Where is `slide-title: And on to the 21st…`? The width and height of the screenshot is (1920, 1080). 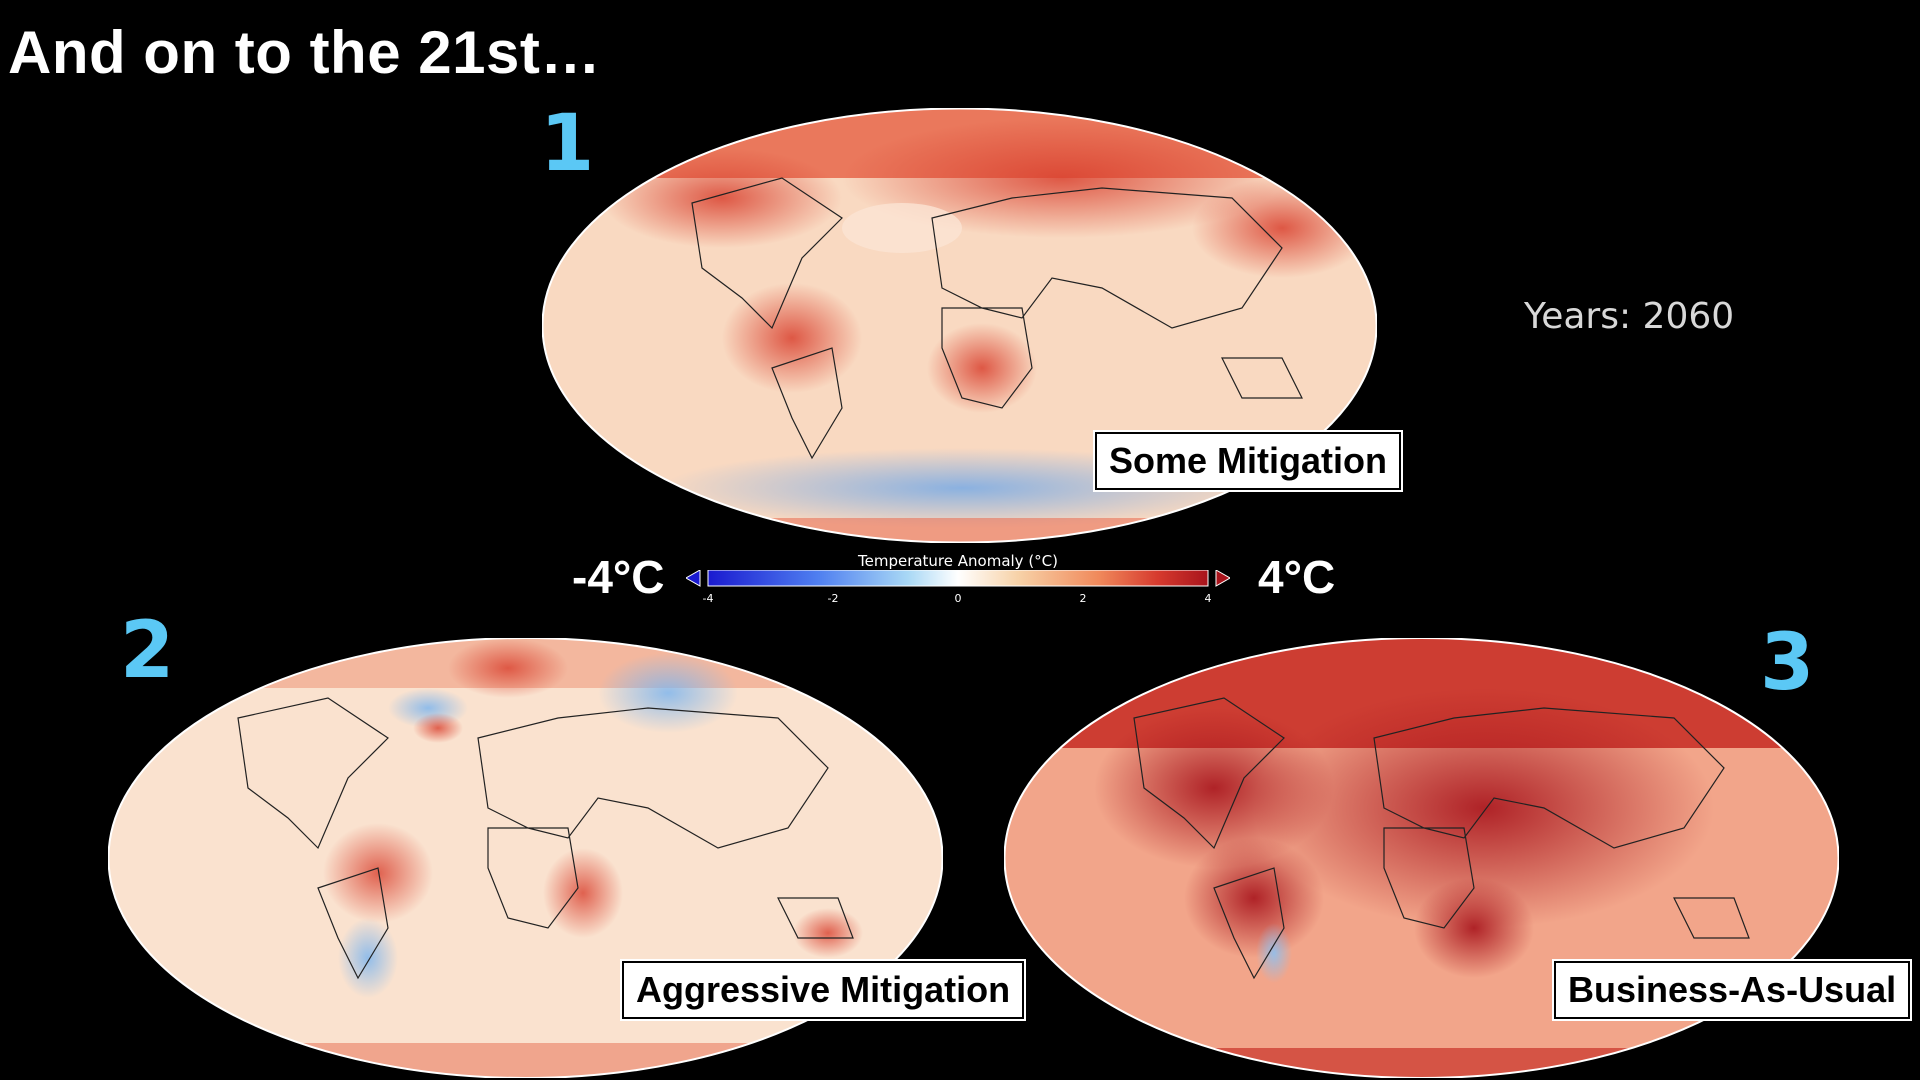
slide-title: And on to the 21st… is located at coordinates (304, 52).